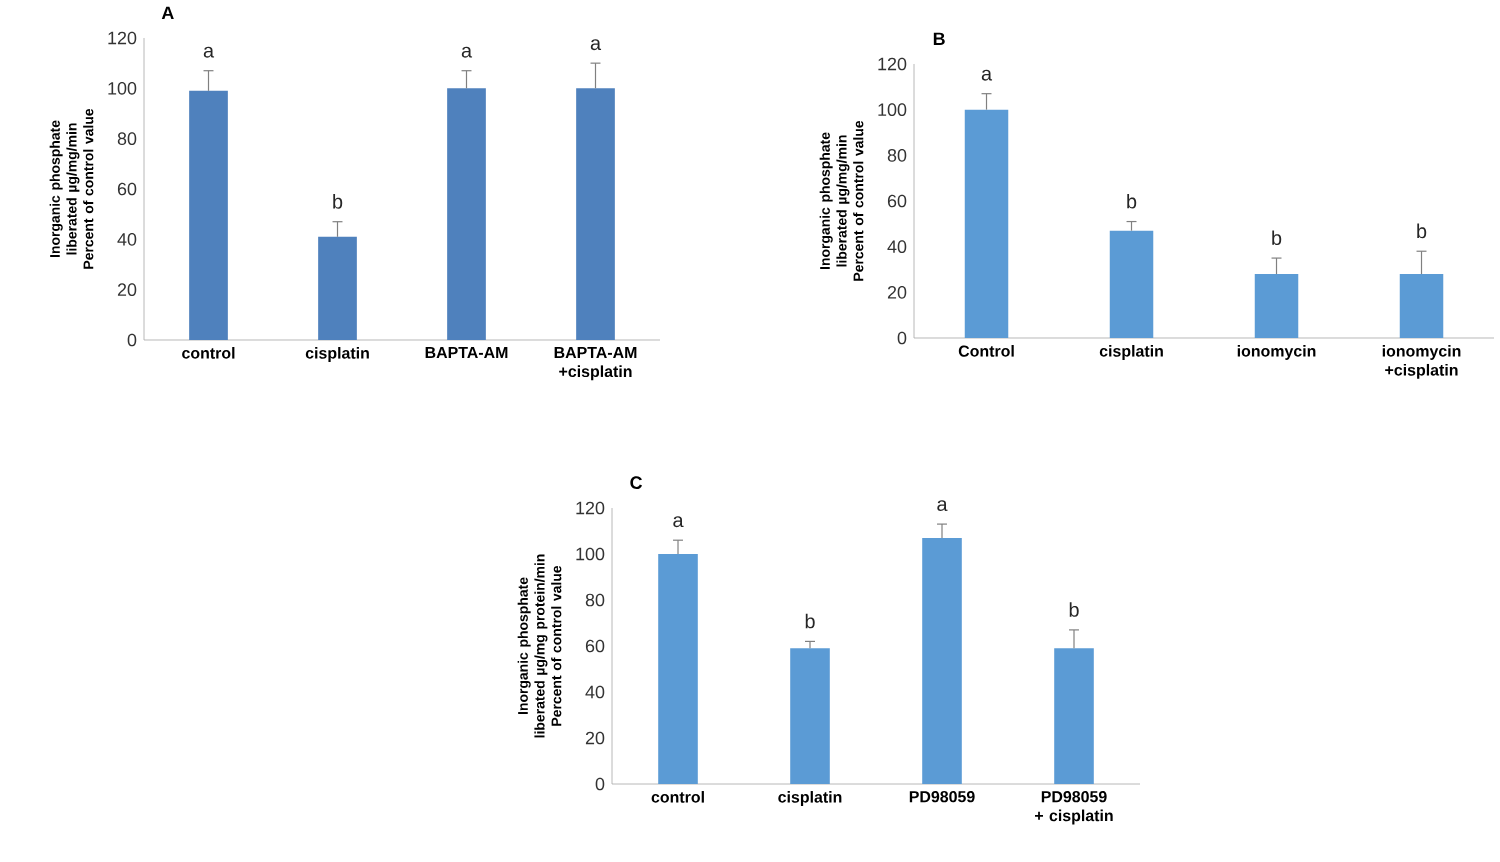 The image size is (1500, 862). I want to click on chart-title: A, so click(167, 12).